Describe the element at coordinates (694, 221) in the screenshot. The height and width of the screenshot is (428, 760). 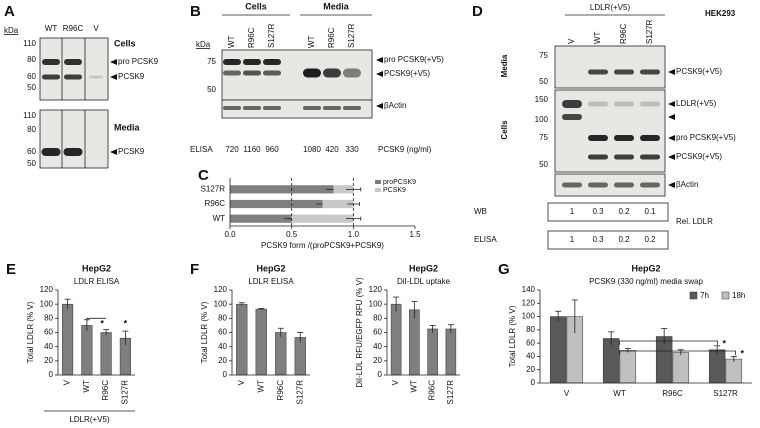
I see `label: Rel. LDLR` at that location.